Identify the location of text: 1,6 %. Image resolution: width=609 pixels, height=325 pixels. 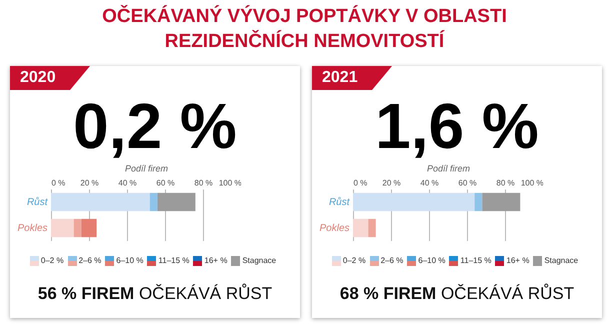
(457, 126).